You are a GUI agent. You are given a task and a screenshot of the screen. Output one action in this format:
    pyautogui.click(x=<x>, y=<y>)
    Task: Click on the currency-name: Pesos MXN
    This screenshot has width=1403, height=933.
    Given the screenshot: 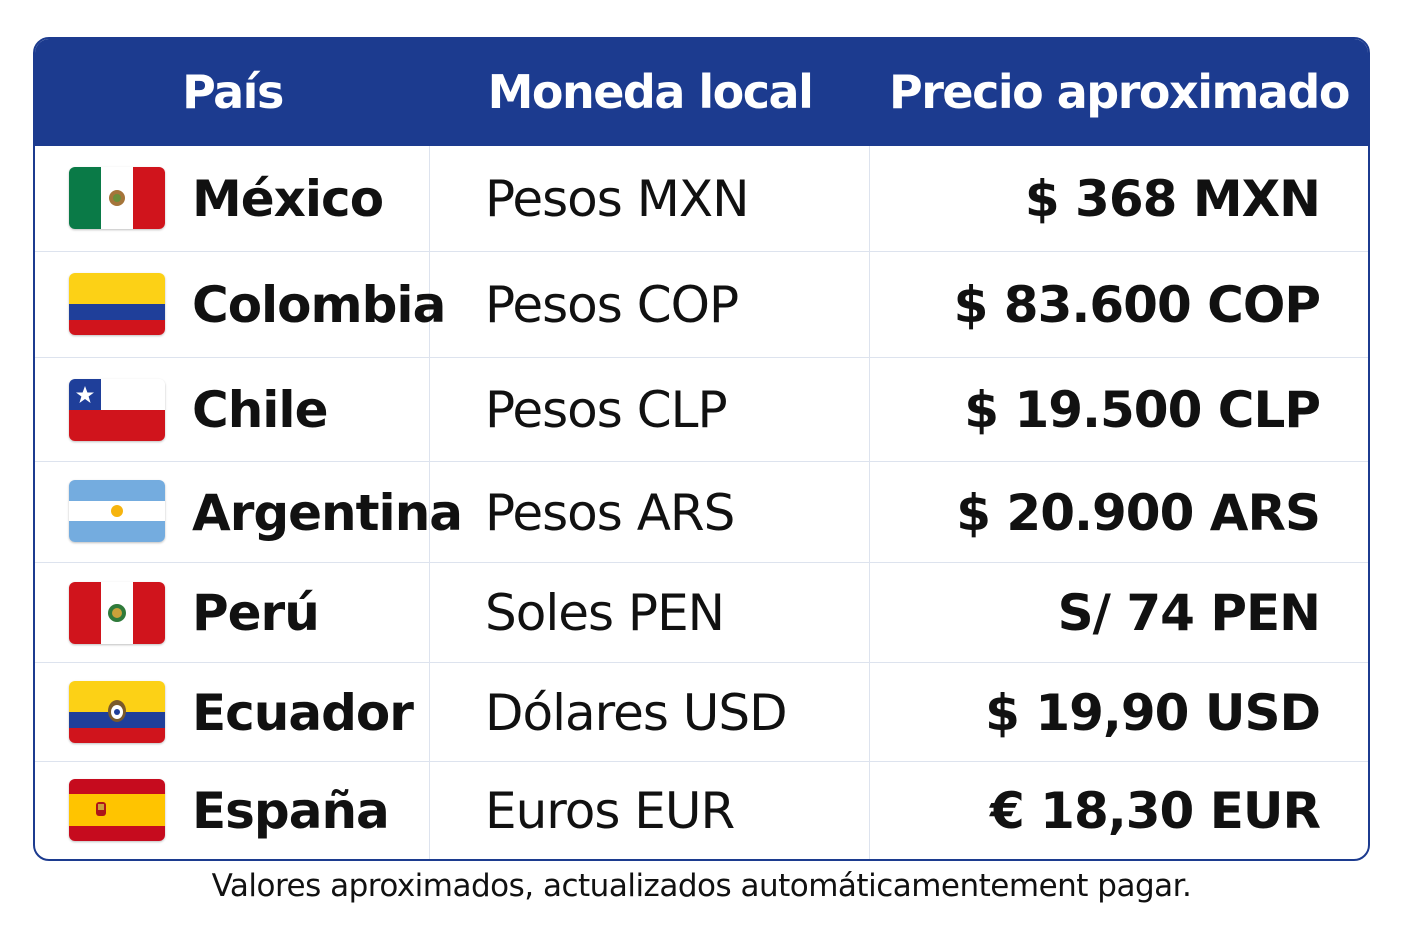 What is the action you would take?
    pyautogui.click(x=617, y=198)
    